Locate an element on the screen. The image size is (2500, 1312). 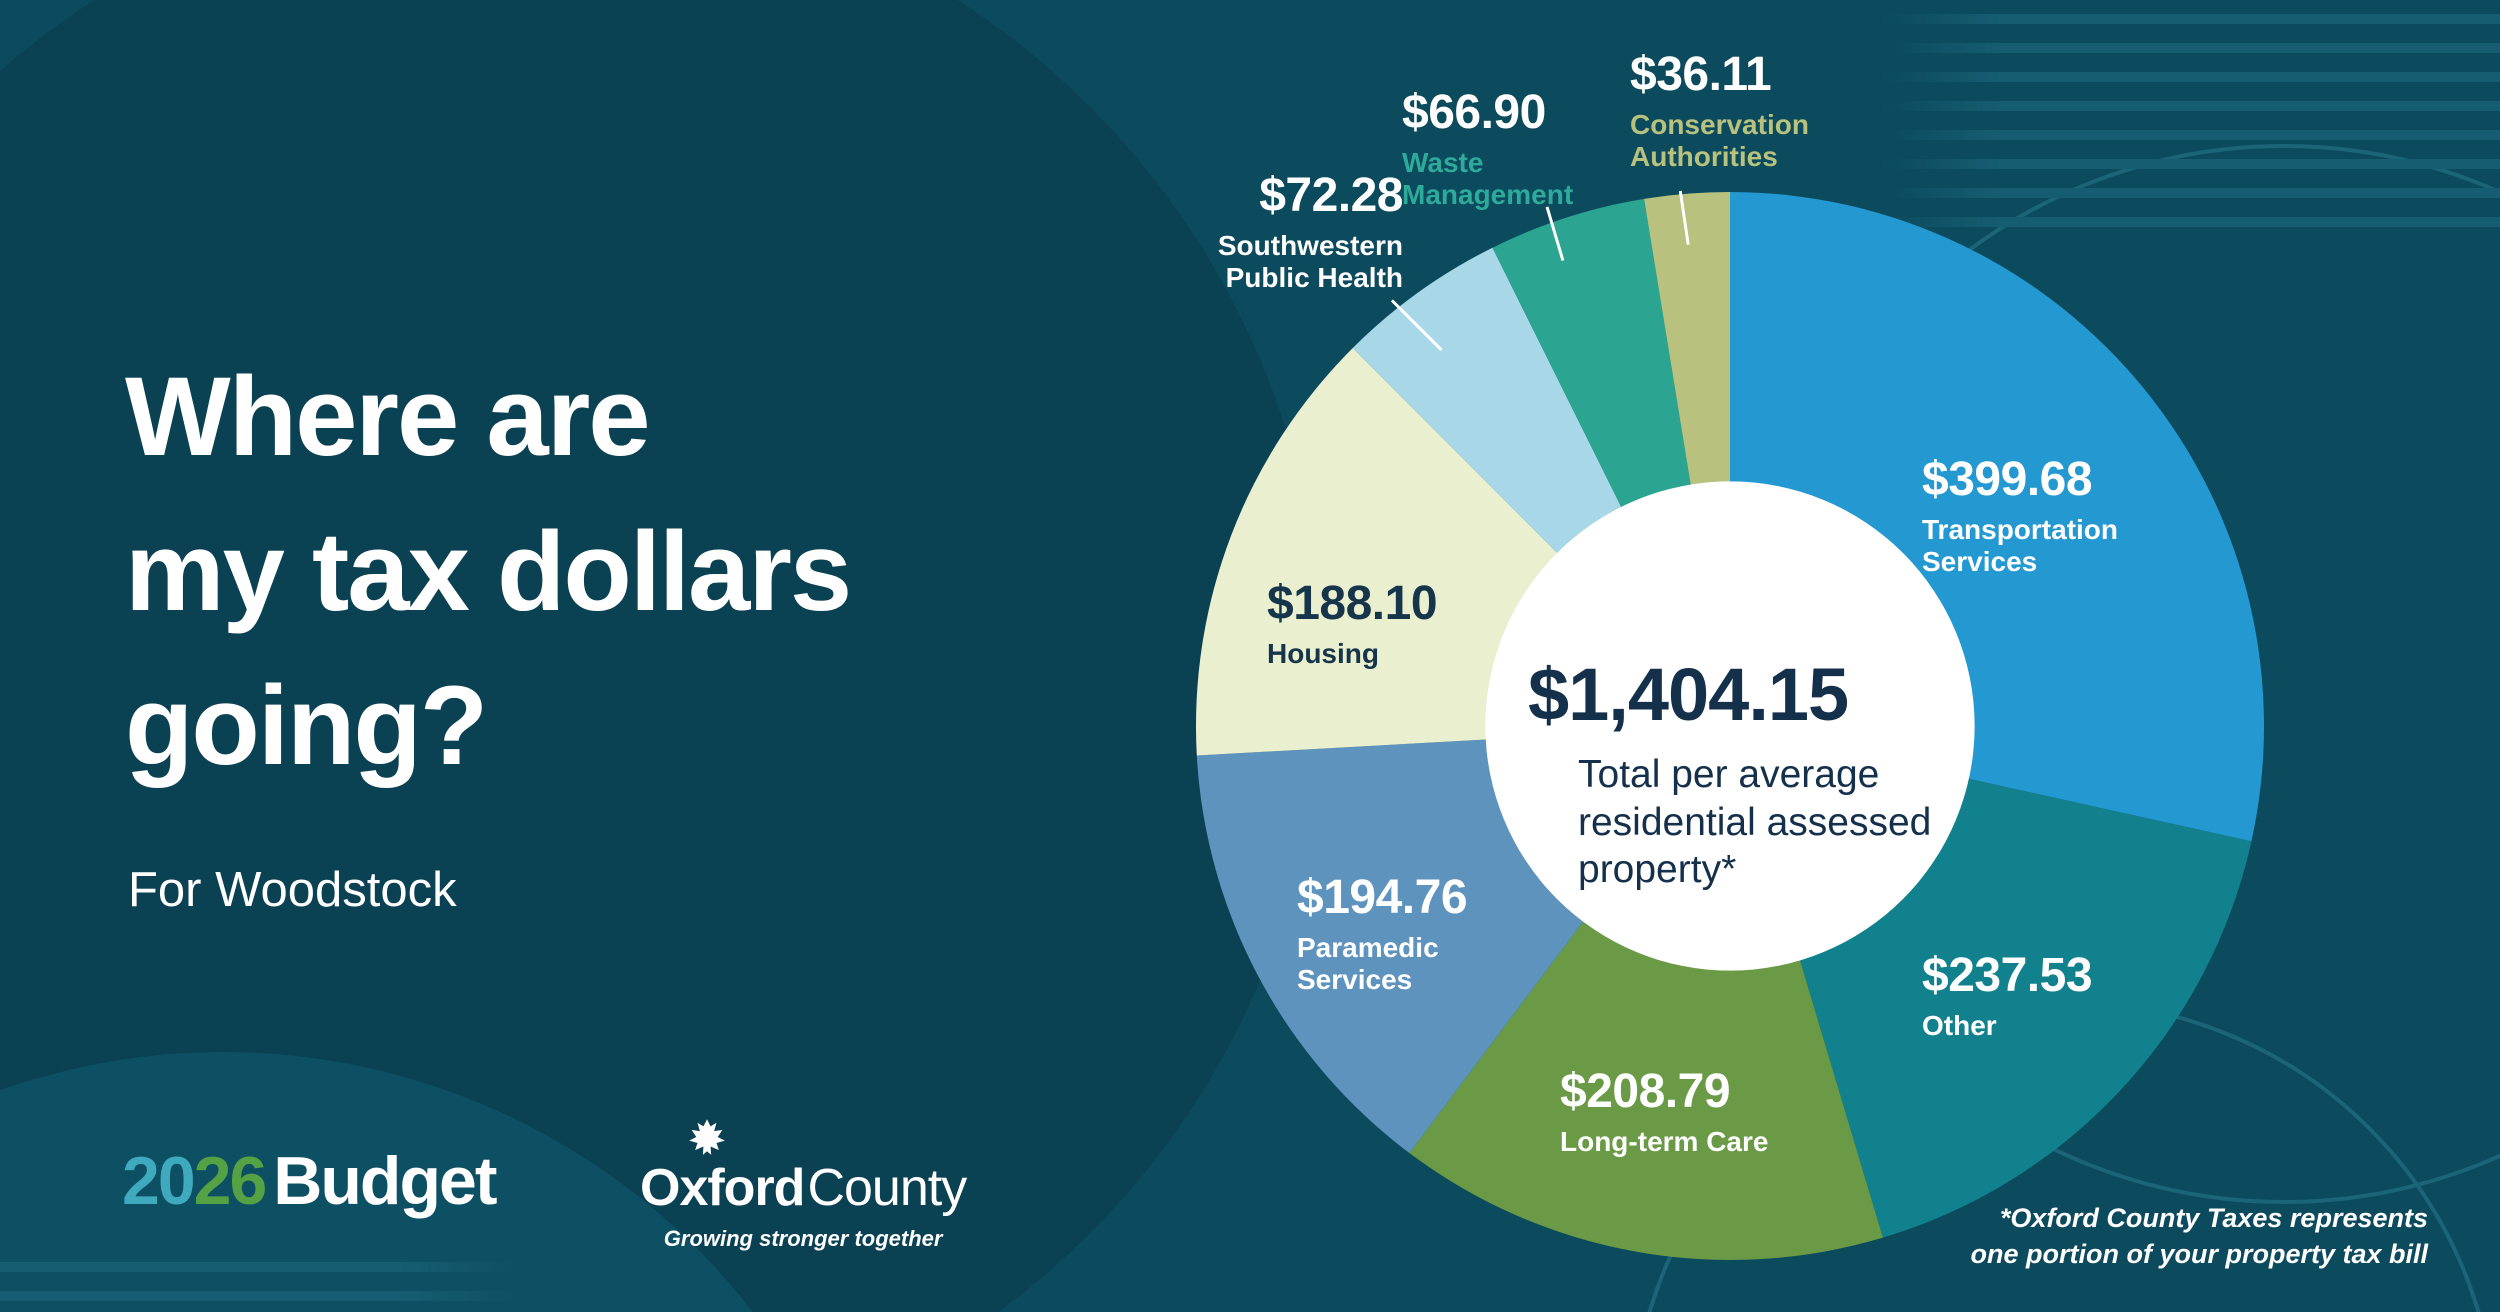
segment-label-housing: $188.10 Housing is located at coordinates (1352, 623).